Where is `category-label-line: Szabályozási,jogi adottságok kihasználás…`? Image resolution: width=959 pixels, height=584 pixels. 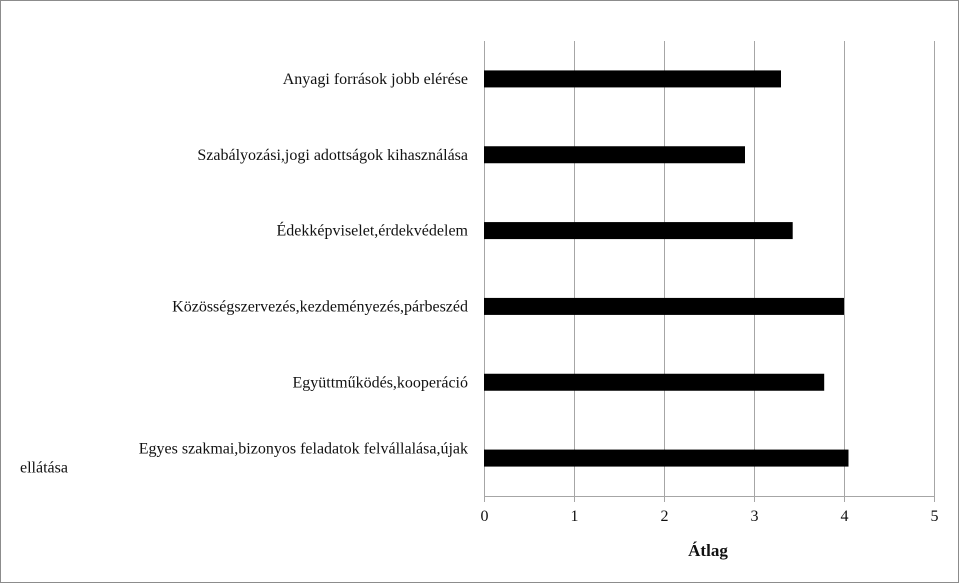
category-label-line: Szabályozási,jogi adottságok kihasználás… is located at coordinates (332, 155).